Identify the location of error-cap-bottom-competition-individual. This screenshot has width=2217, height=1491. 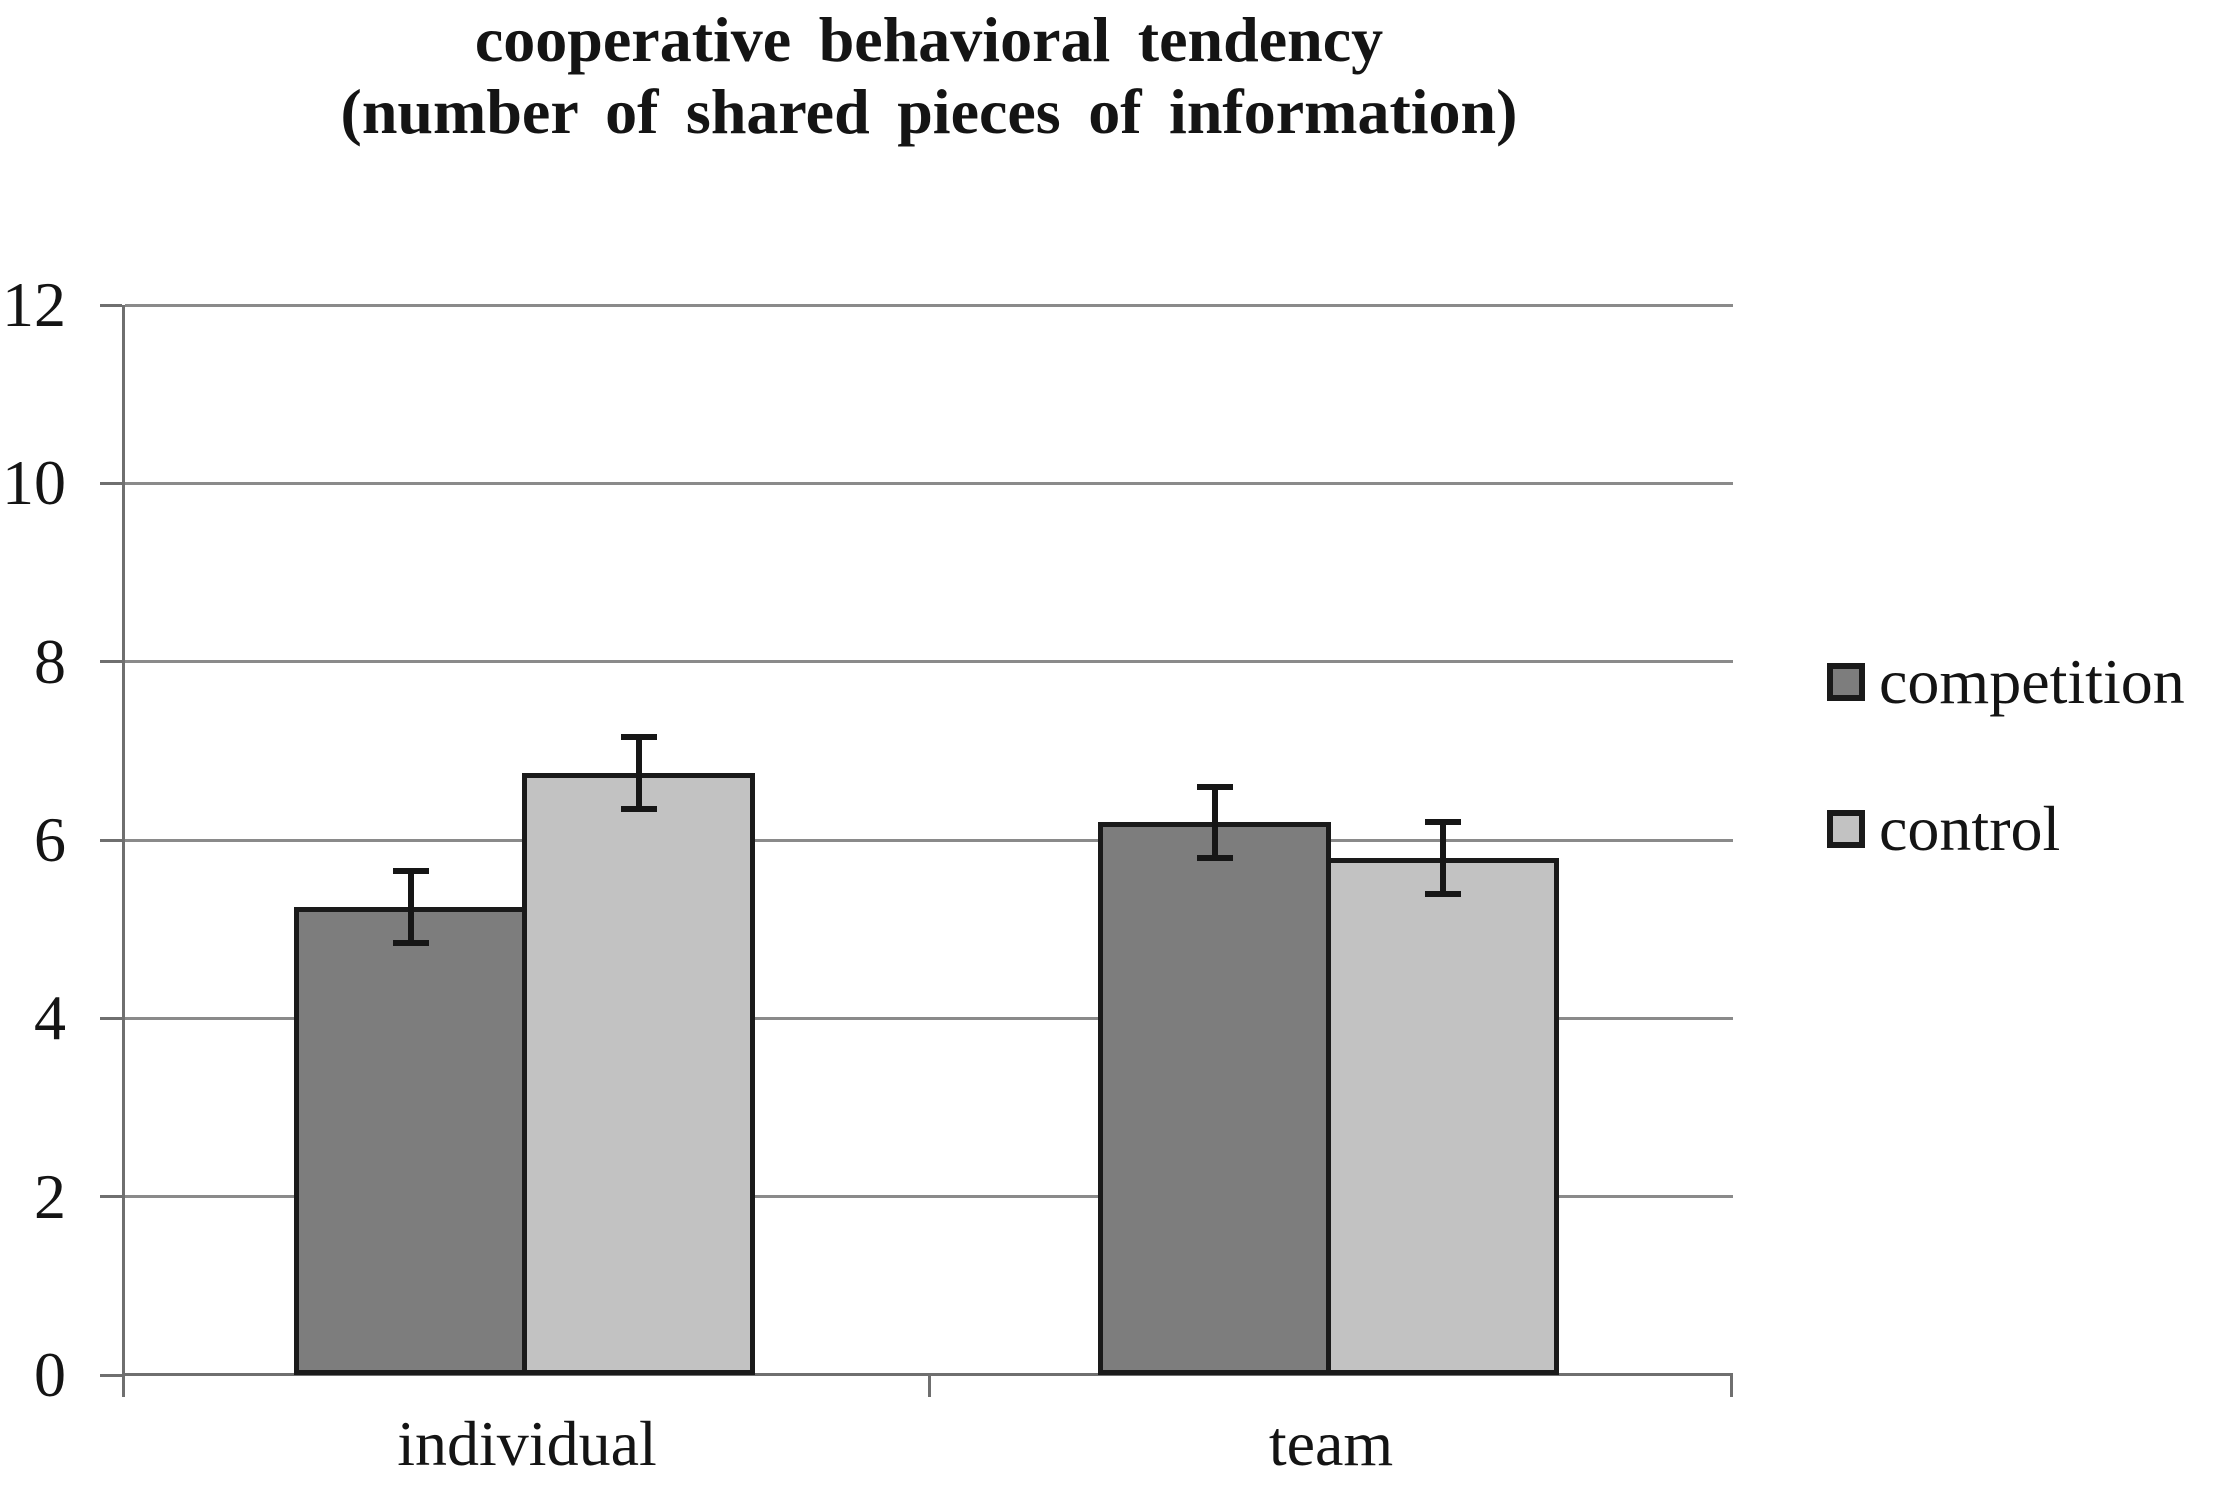
(410, 942).